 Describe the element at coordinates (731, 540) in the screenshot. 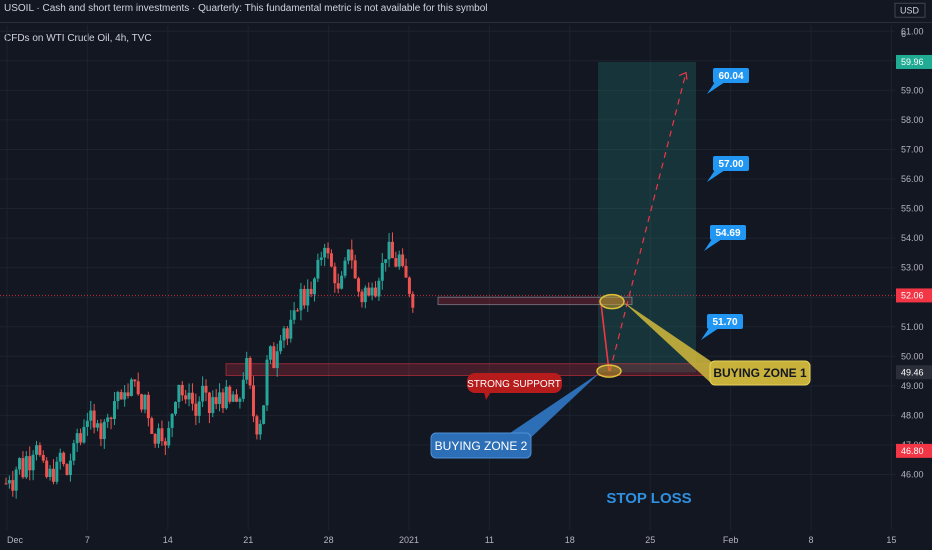

I see `time-tick-label: Feb` at that location.